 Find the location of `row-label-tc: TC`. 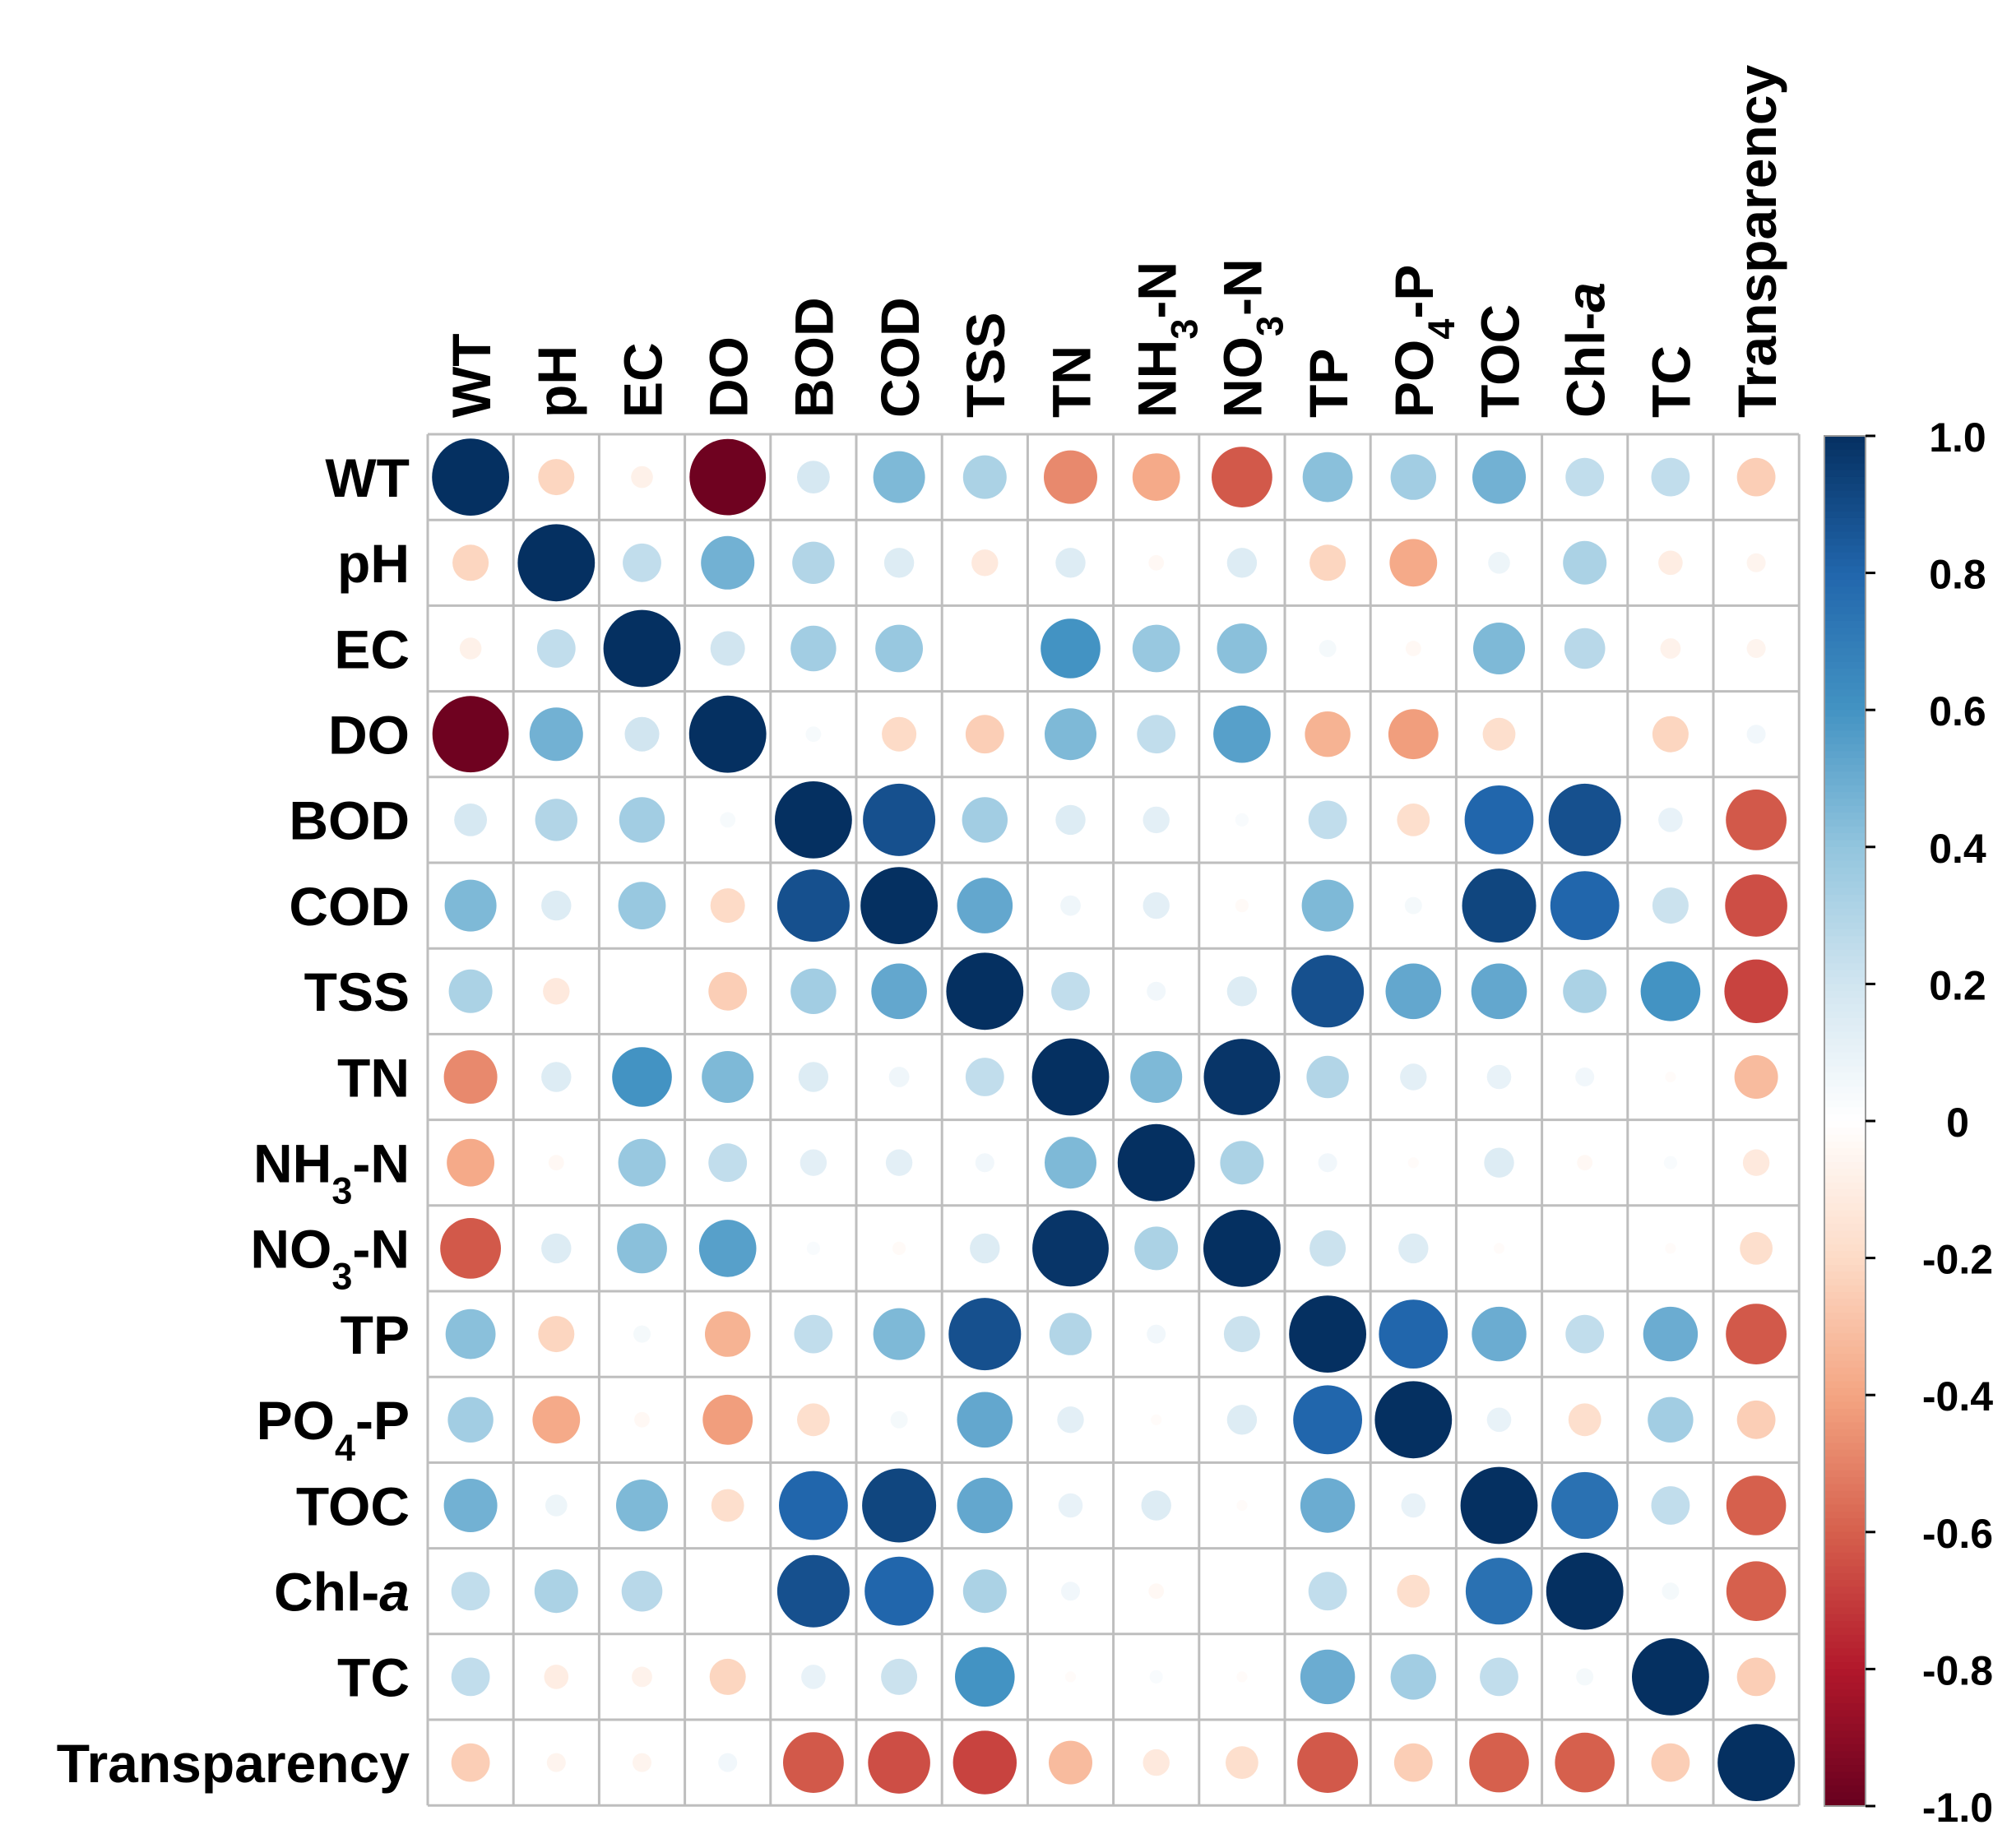

row-label-tc: TC is located at coordinates (373, 1677).